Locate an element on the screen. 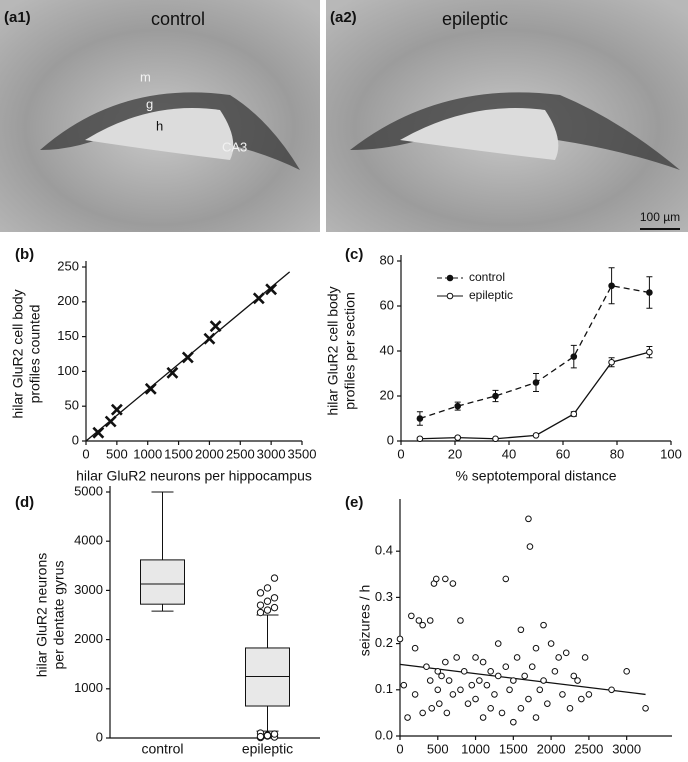  y-tick-label: 100 is located at coordinates (68, 370).